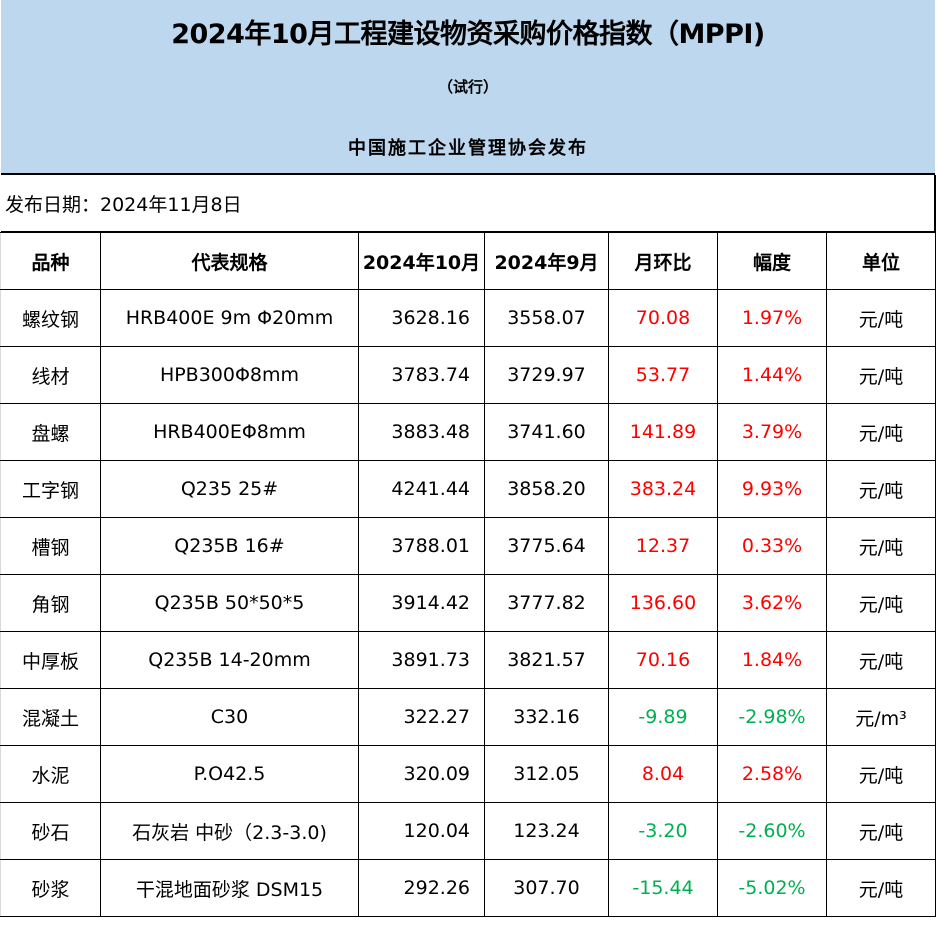 The width and height of the screenshot is (936, 929). I want to click on col-header-mom: 月环比, so click(663, 261).